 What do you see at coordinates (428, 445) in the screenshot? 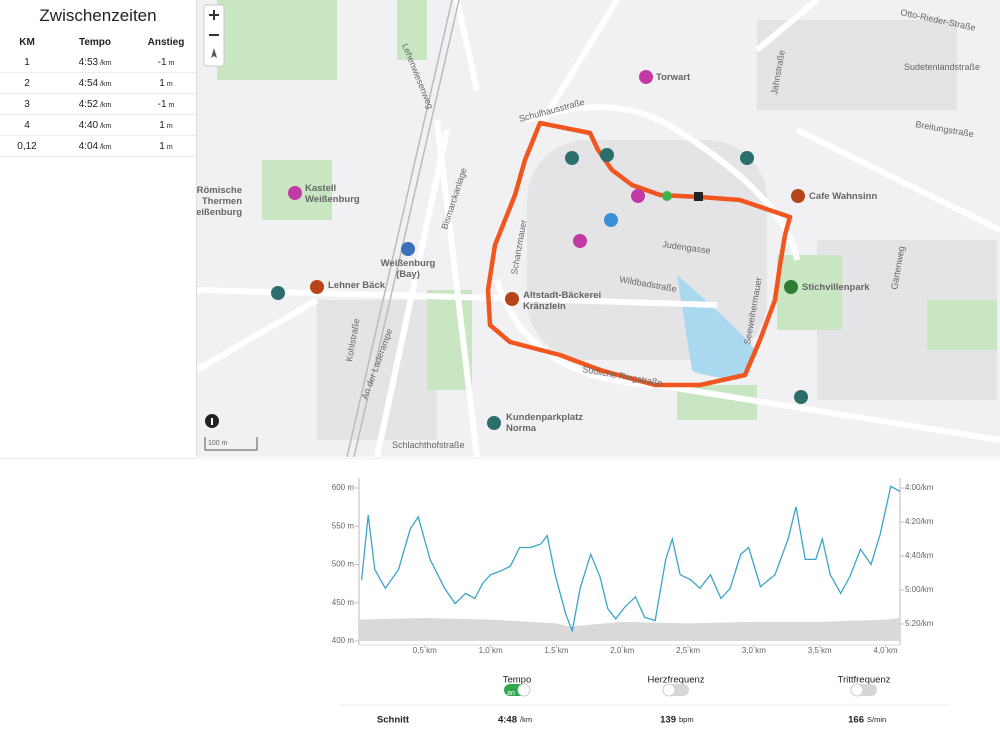
I see `street-label: Schlachthofstraße` at bounding box center [428, 445].